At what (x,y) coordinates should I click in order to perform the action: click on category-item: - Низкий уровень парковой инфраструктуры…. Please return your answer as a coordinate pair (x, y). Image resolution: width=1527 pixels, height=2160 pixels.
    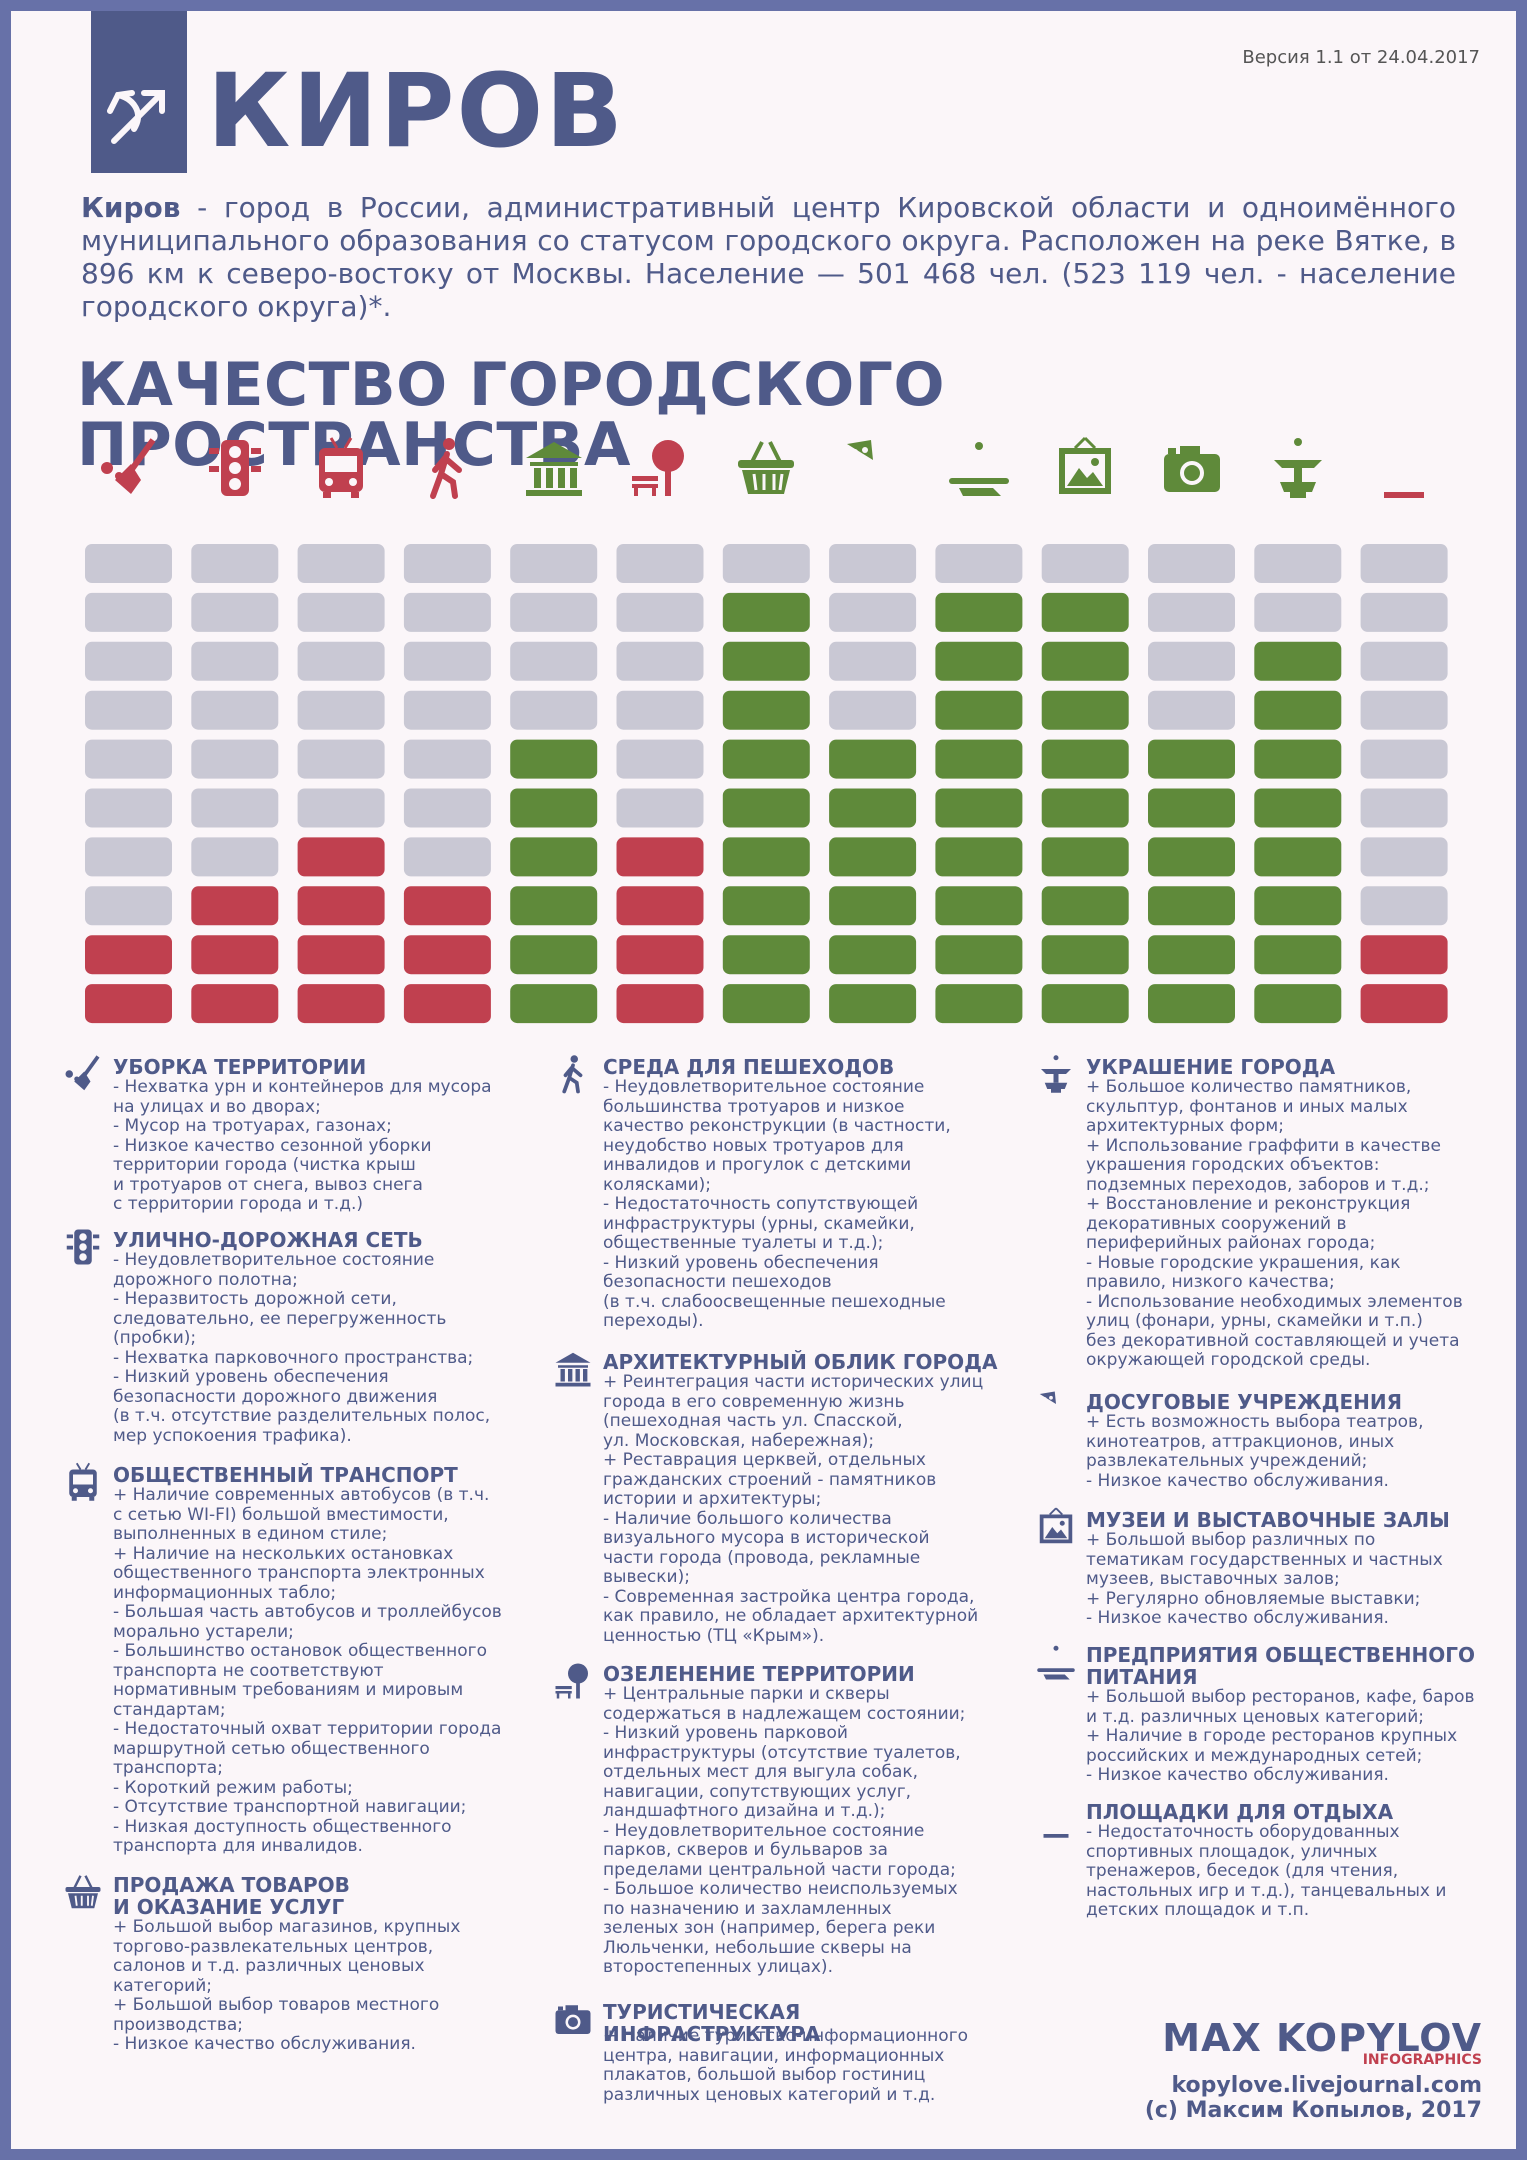
    Looking at the image, I should click on (782, 1772).